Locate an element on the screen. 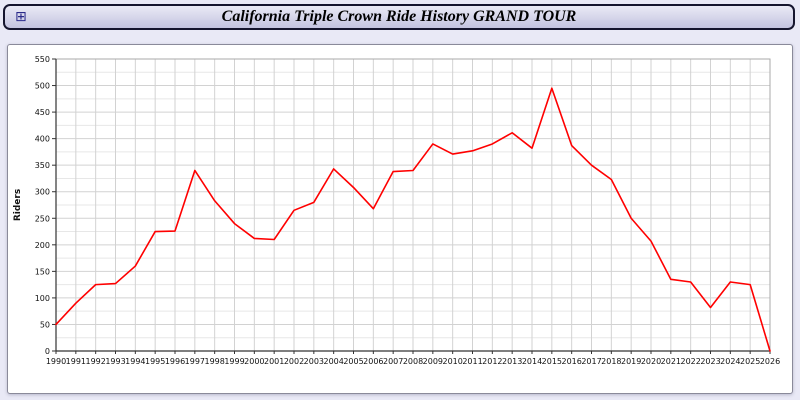  svg-text: 500 is located at coordinates (42, 86).